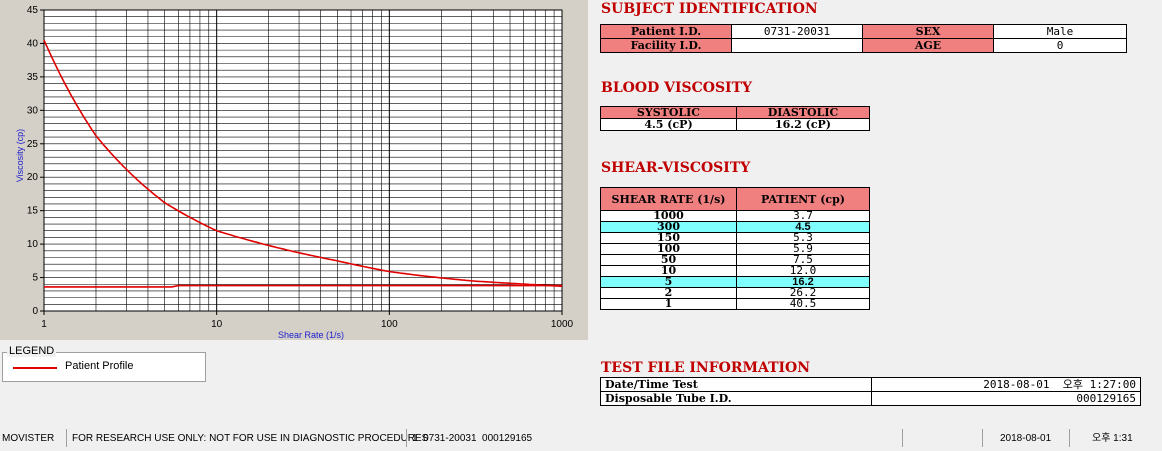 Image resolution: width=1162 pixels, height=451 pixels. I want to click on patient-id-label: Patient I.D., so click(666, 31).